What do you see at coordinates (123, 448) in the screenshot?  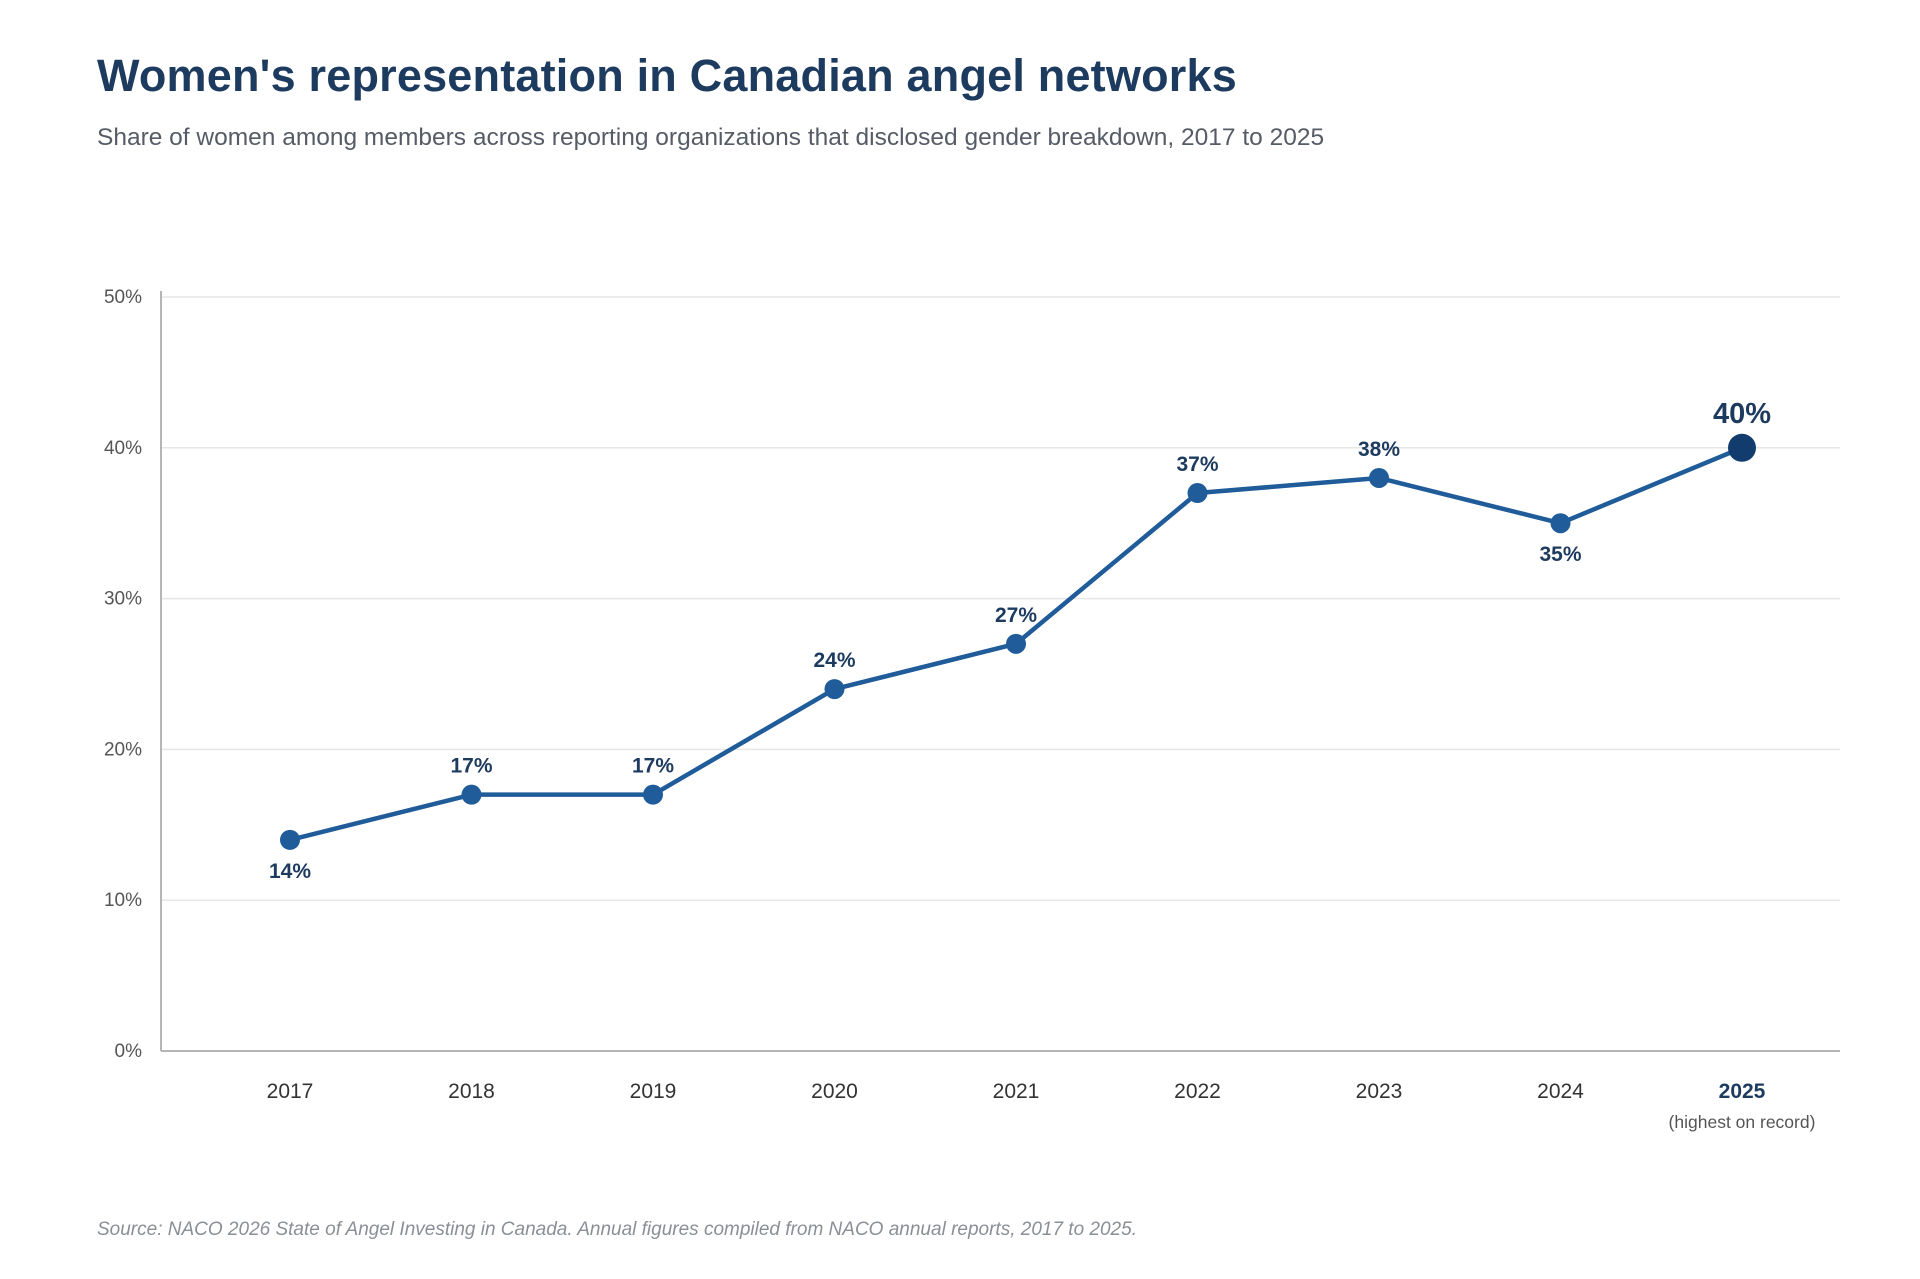 I see `y-tick-label: 40%` at bounding box center [123, 448].